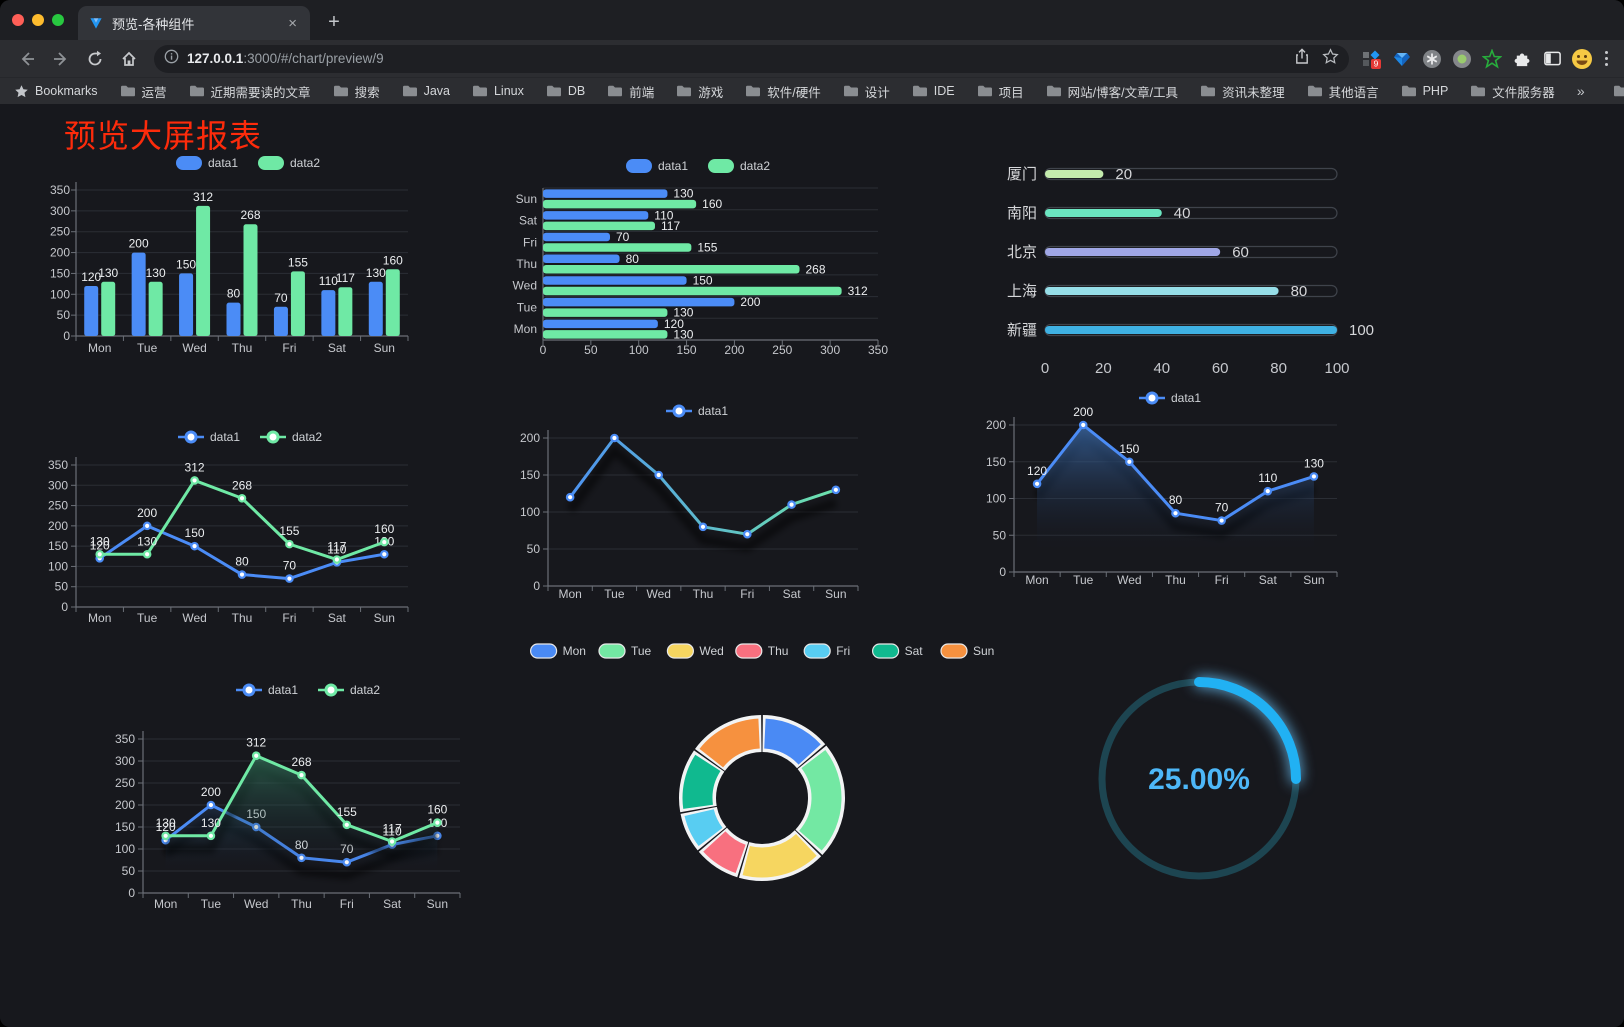 The height and width of the screenshot is (1027, 1624). What do you see at coordinates (64, 315) in the screenshot?
I see `svg-text: 50` at bounding box center [64, 315].